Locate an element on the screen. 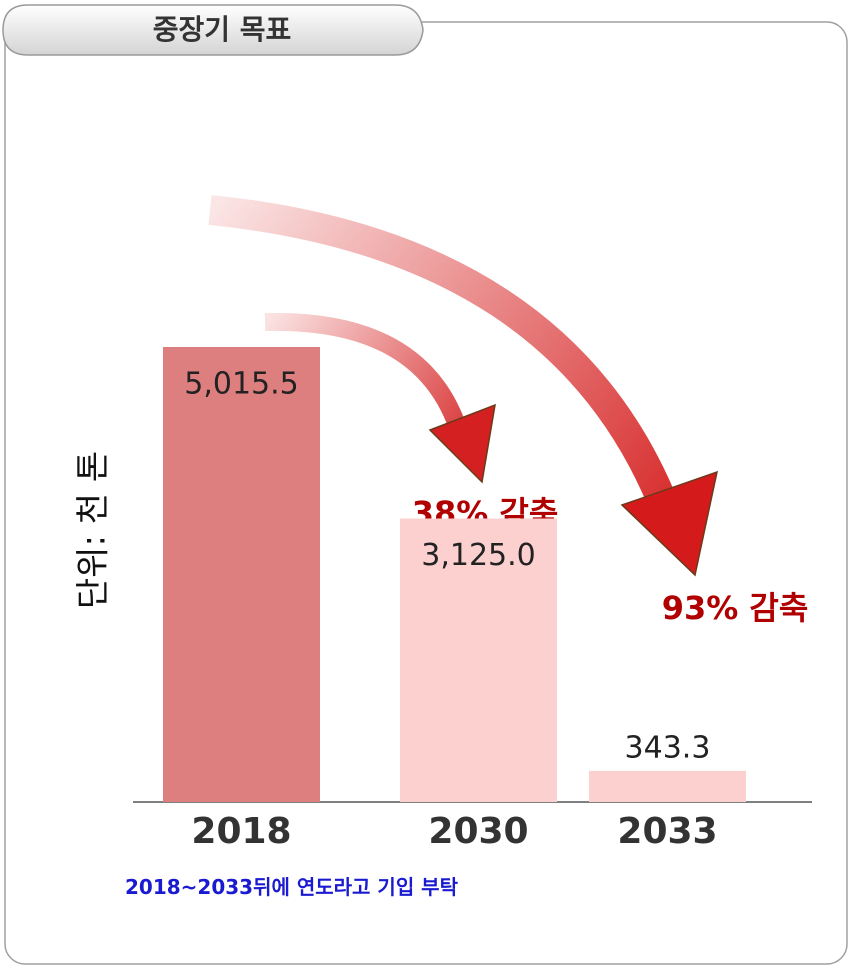 This screenshot has width=853, height=969. note-text: 뒤에 연도라고 기입 부탁 is located at coordinates (355, 887).